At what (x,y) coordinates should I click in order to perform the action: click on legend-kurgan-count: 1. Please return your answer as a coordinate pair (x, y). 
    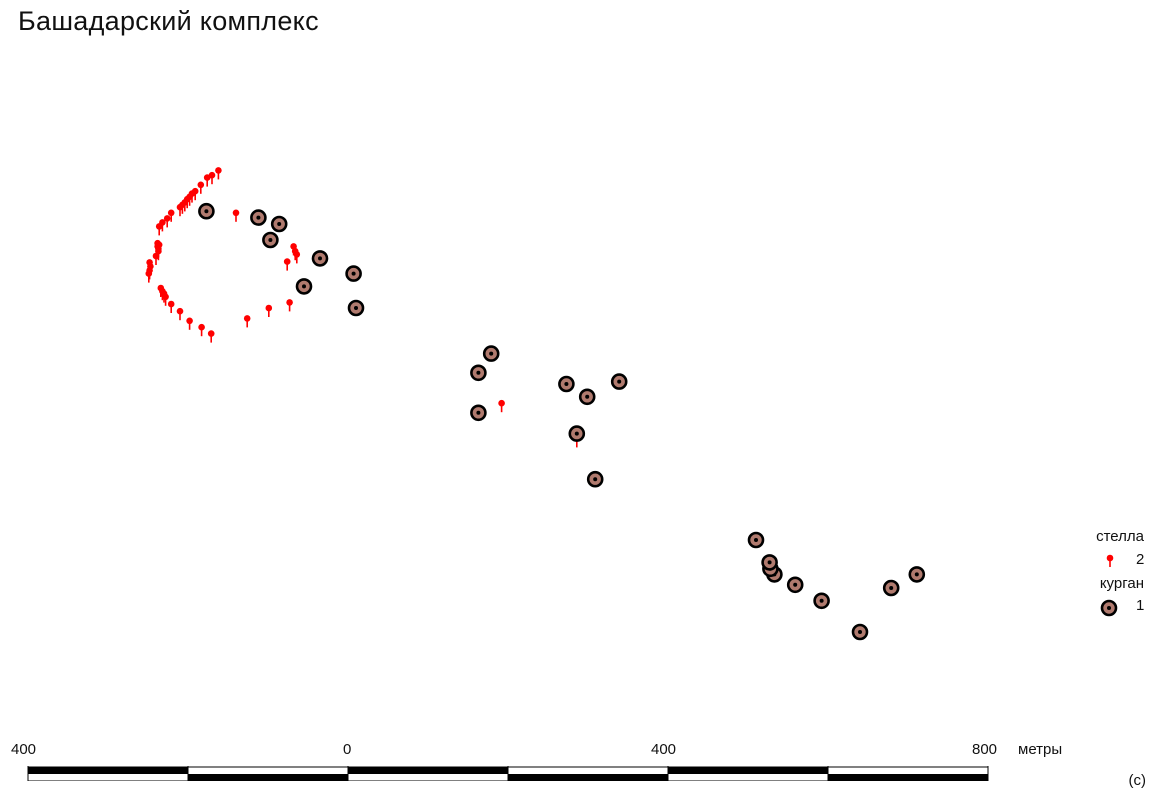
    Looking at the image, I should click on (1140, 605).